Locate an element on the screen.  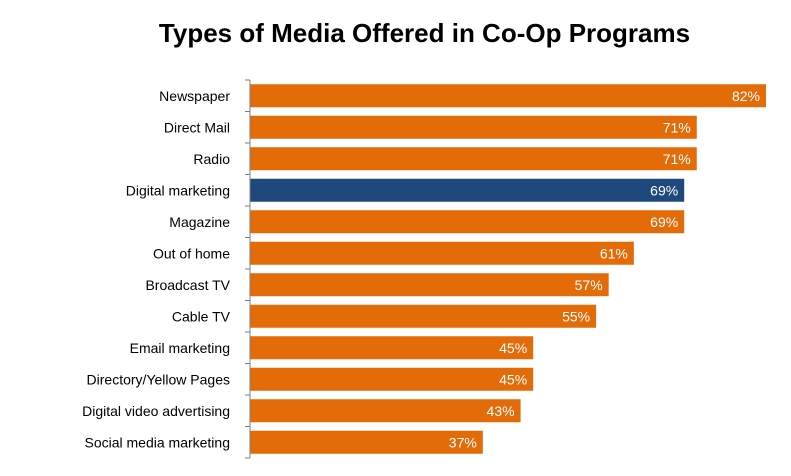
bar-out-of-home is located at coordinates (442, 253).